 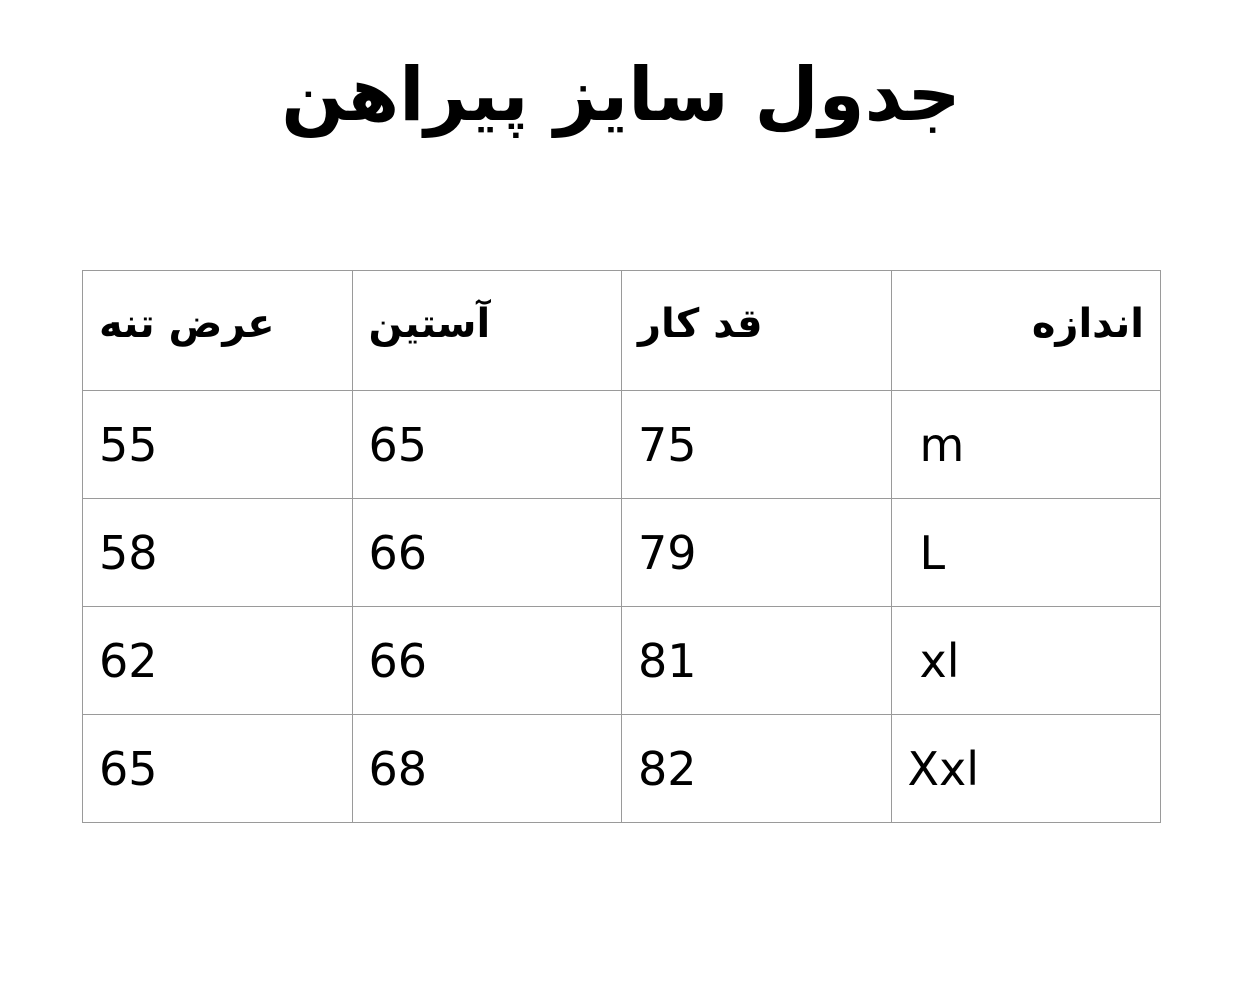 I want to click on header-length: قد کار, so click(x=756, y=330).